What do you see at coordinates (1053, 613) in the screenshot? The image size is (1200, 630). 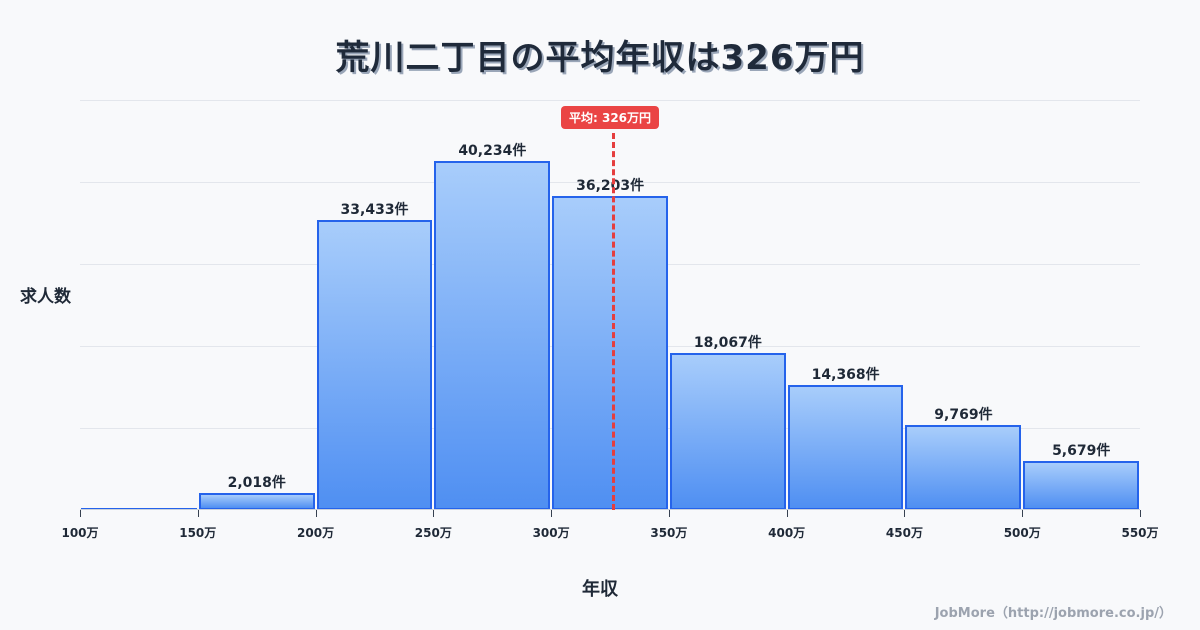 I see `credit-text: JobMore（http://jobmore.co.jp/）` at bounding box center [1053, 613].